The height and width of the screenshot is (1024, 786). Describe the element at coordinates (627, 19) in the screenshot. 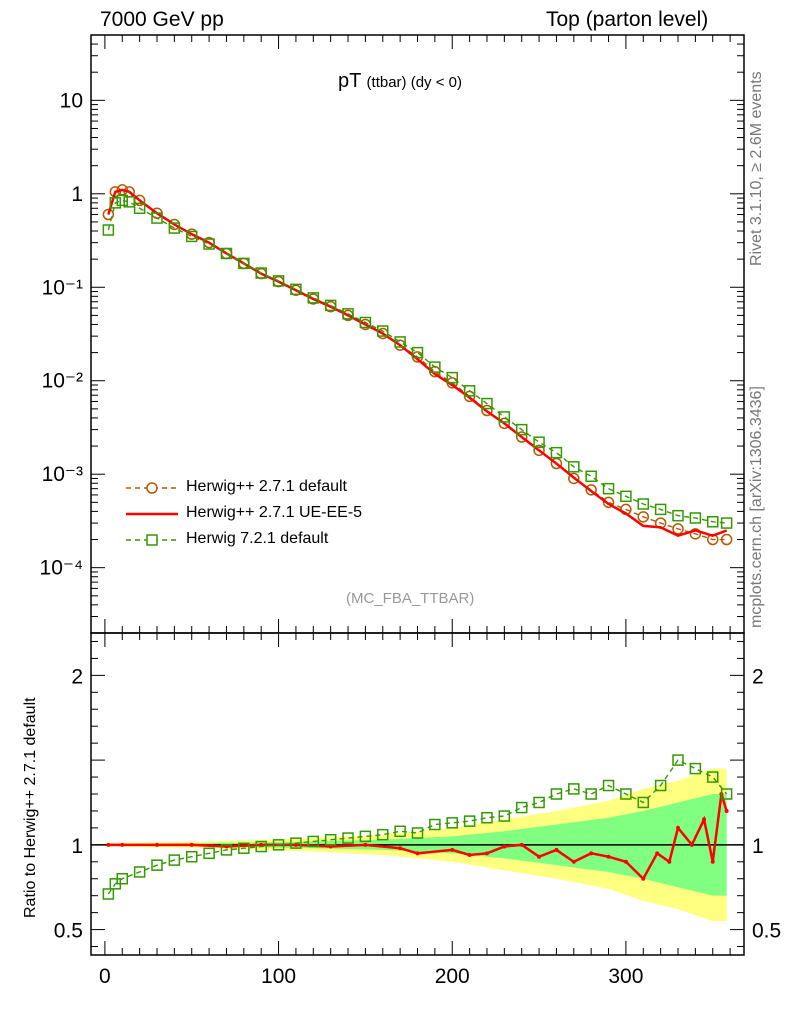

I see `header-right-label: Top (parton level)` at that location.